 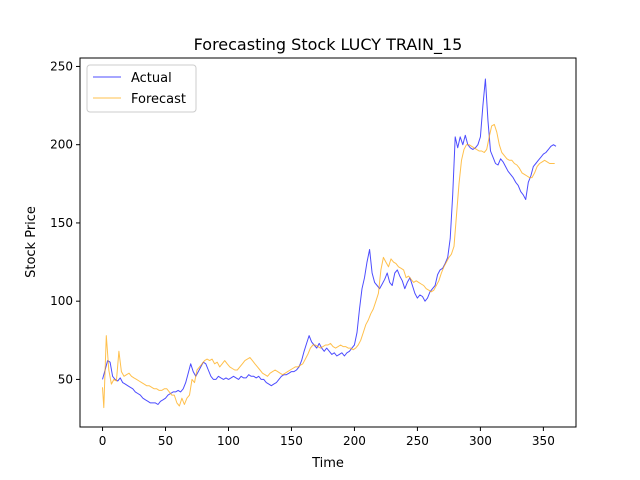 I want to click on x-tick-label: 100, so click(x=228, y=441).